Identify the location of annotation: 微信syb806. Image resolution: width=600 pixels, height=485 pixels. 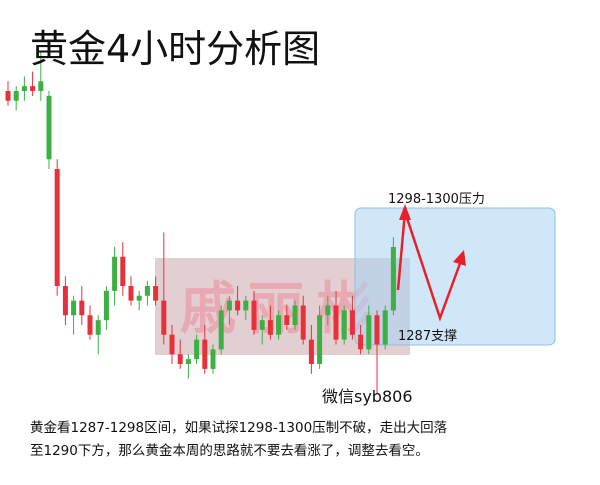
(367, 396).